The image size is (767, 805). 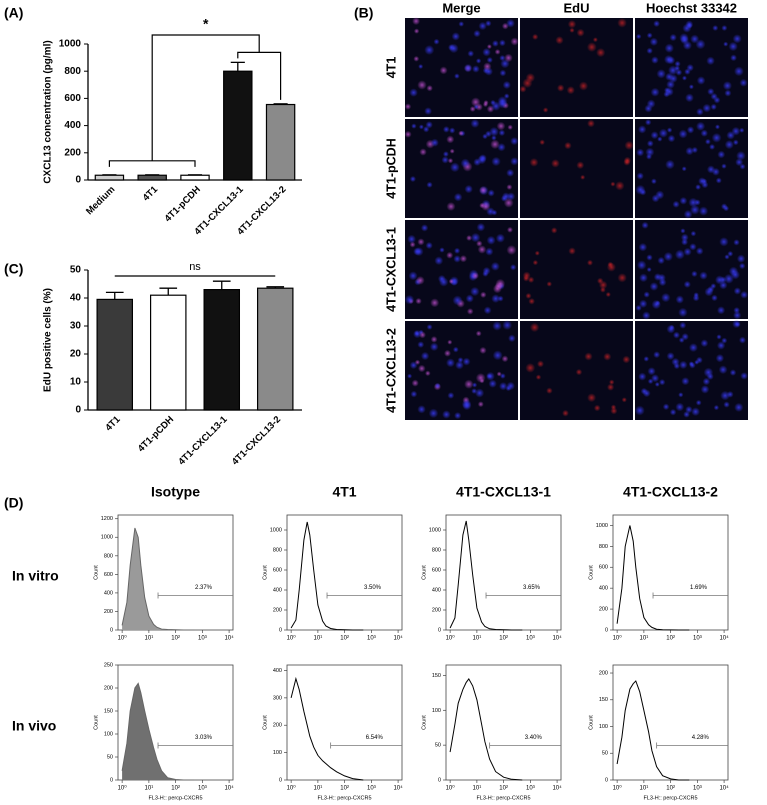 What do you see at coordinates (603, 610) in the screenshot?
I see `y-tick-label: 200` at bounding box center [603, 610].